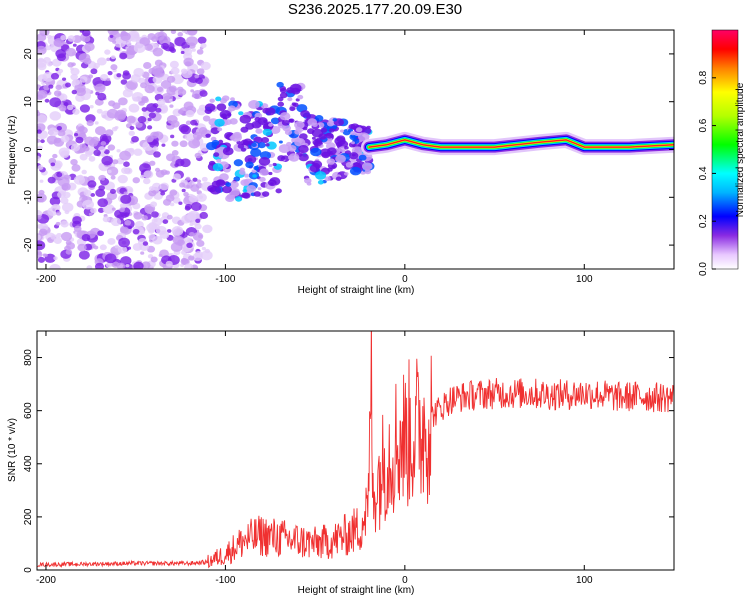  What do you see at coordinates (405, 279) in the screenshot?
I see `x-tick-label: 0` at bounding box center [405, 279].